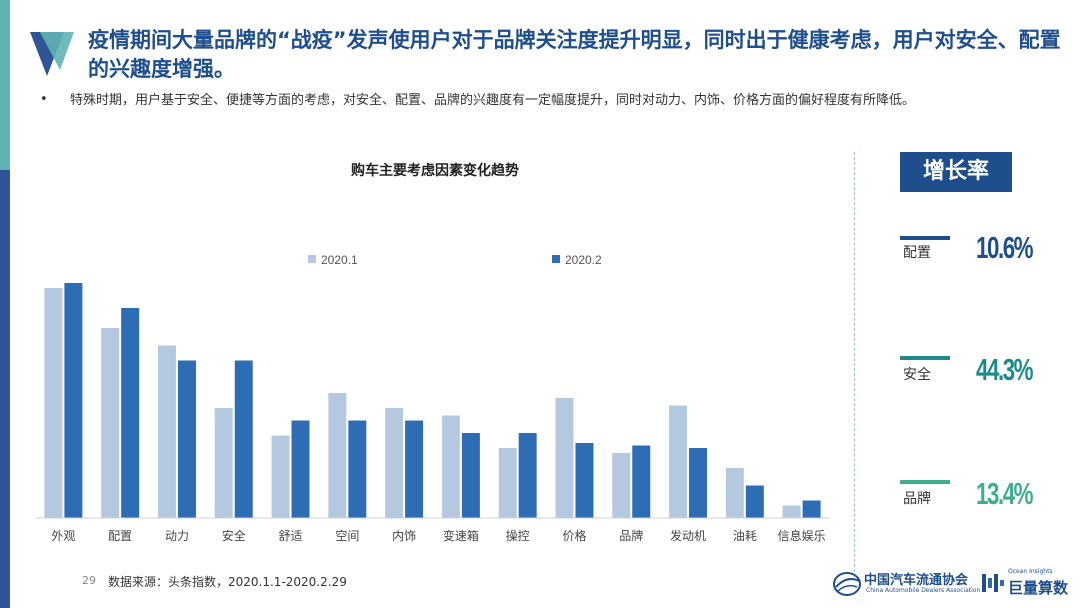 The image size is (1080, 608). Describe the element at coordinates (461, 535) in the screenshot. I see `x-tick-label: 变速箱` at that location.